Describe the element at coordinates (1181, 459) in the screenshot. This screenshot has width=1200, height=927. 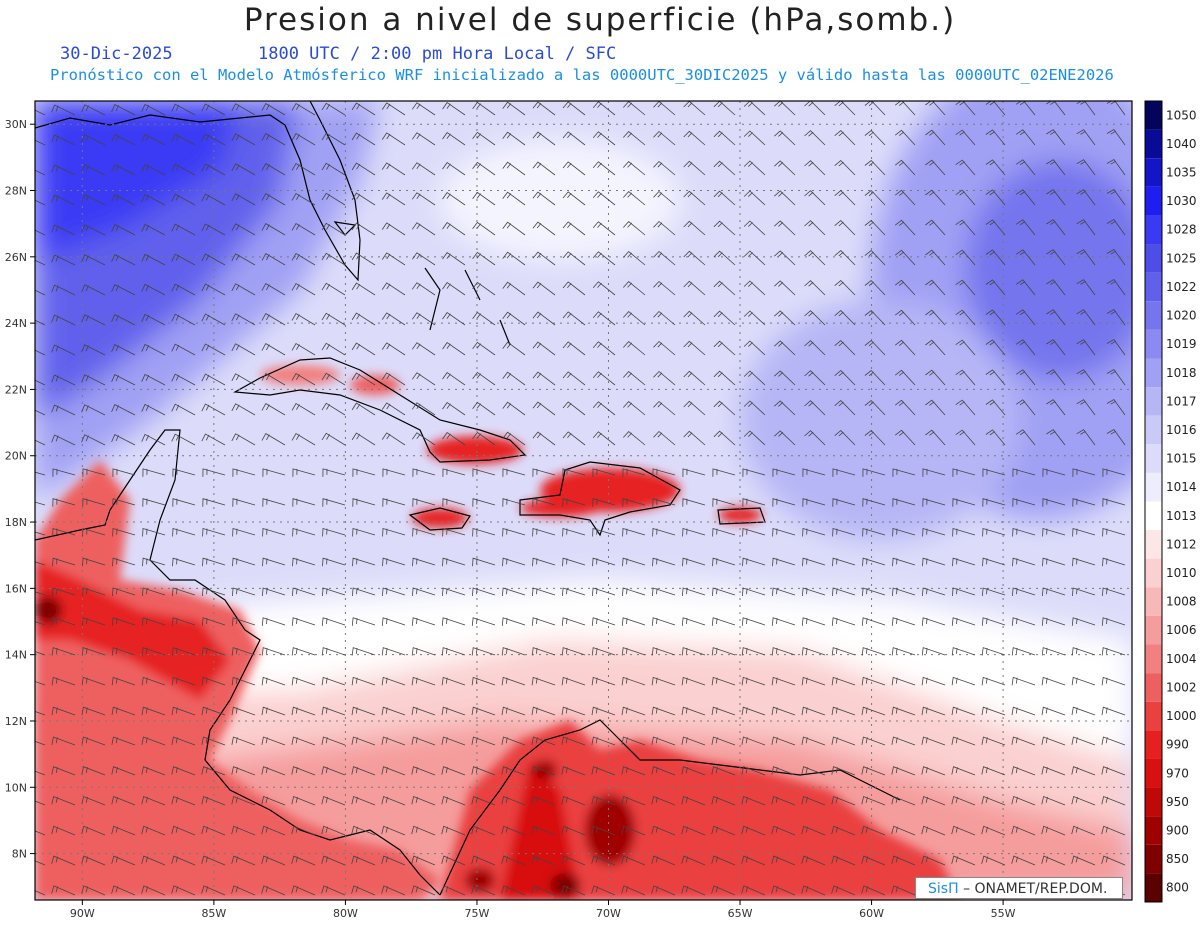
I see `colorbar-label: 1015` at that location.